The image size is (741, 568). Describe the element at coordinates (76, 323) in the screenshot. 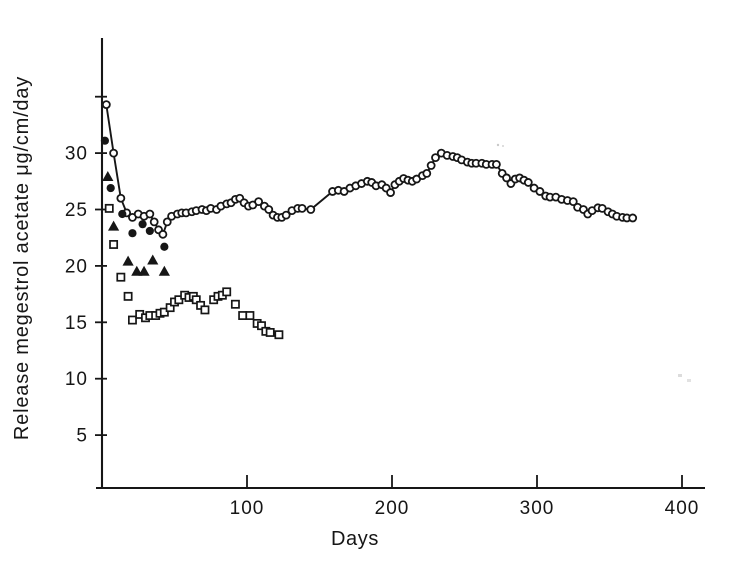

I see `y-tick-label: 15` at that location.